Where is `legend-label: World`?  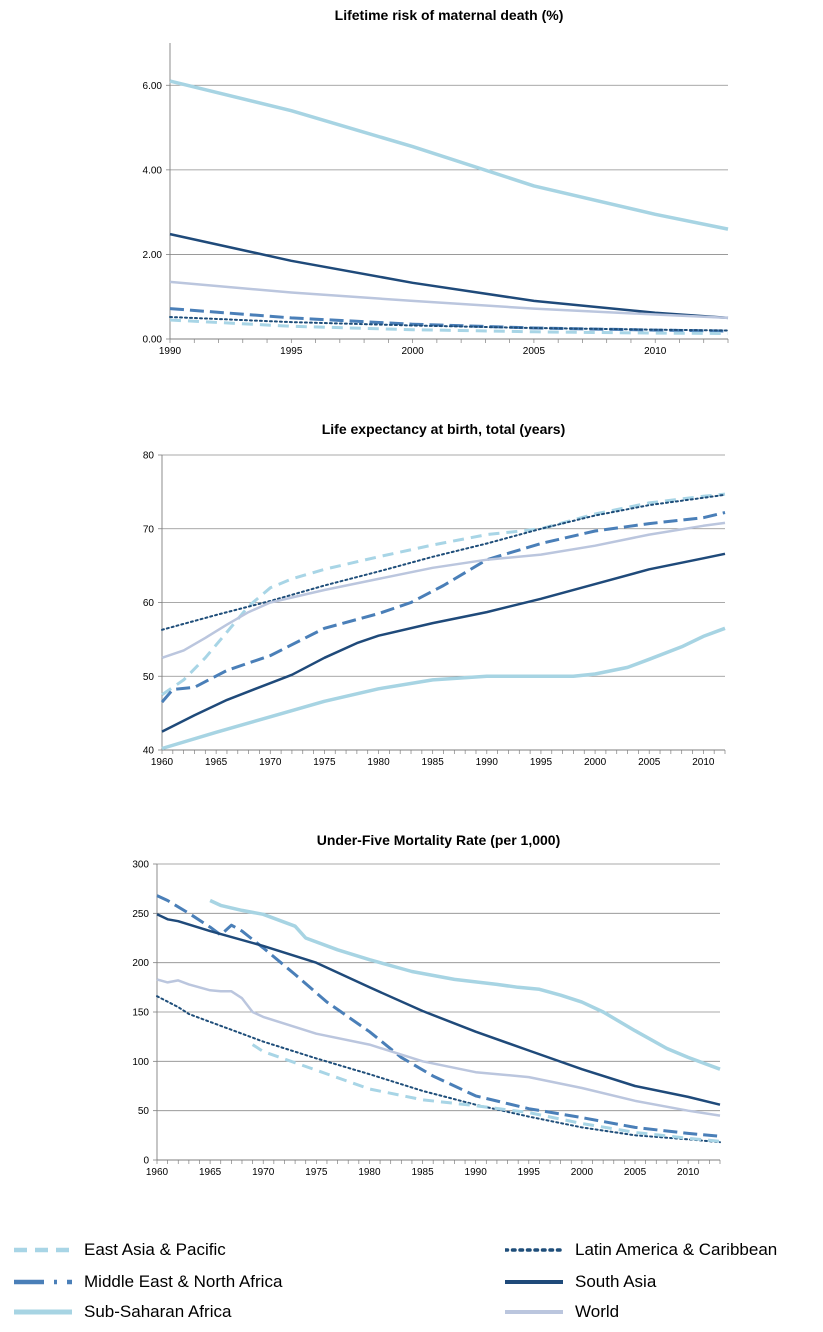 legend-label: World is located at coordinates (597, 1311).